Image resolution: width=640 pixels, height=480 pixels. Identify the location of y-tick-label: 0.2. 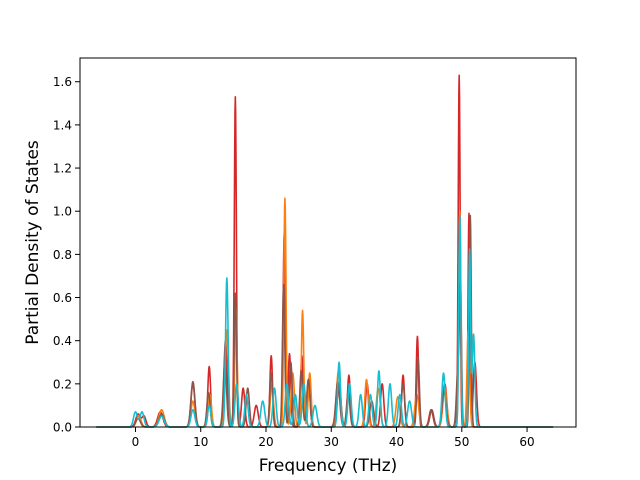
(62, 384).